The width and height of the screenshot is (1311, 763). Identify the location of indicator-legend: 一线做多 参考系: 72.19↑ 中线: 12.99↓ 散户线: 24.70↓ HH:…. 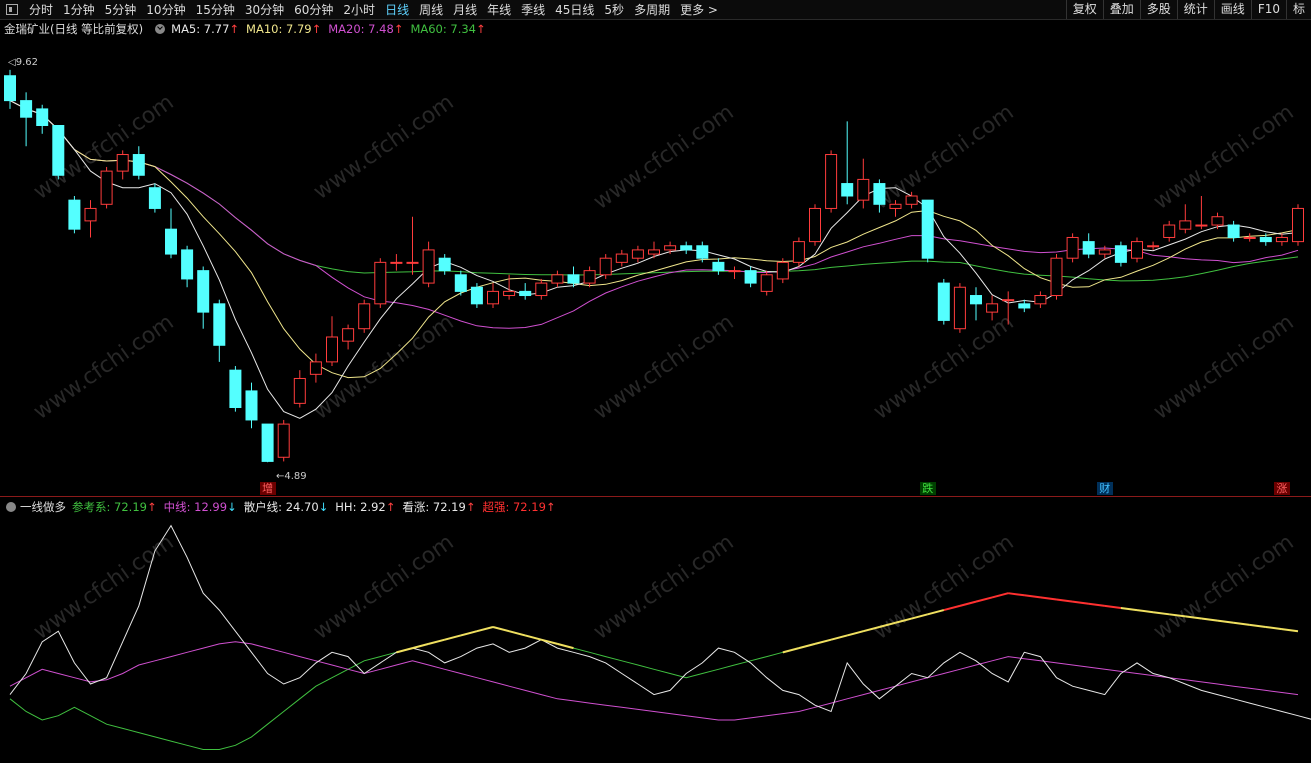
(283, 507).